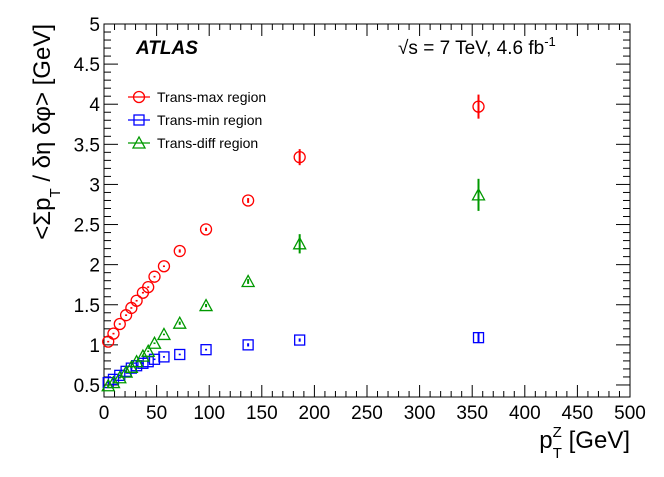 The image size is (664, 477). What do you see at coordinates (315, 413) in the screenshot?
I see `x-tick-label: 200` at bounding box center [315, 413].